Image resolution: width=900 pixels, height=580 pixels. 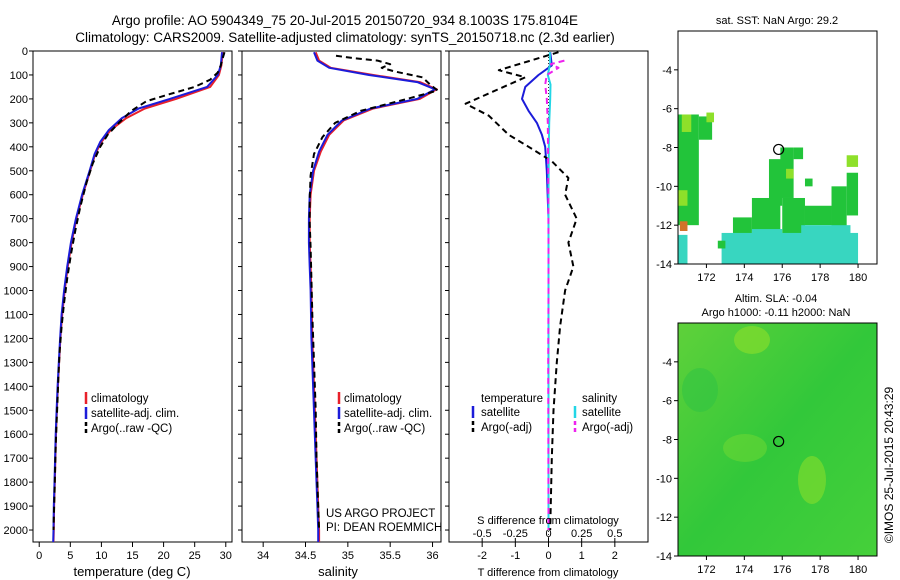 I want to click on x-tick-label: 25, so click(x=195, y=556).